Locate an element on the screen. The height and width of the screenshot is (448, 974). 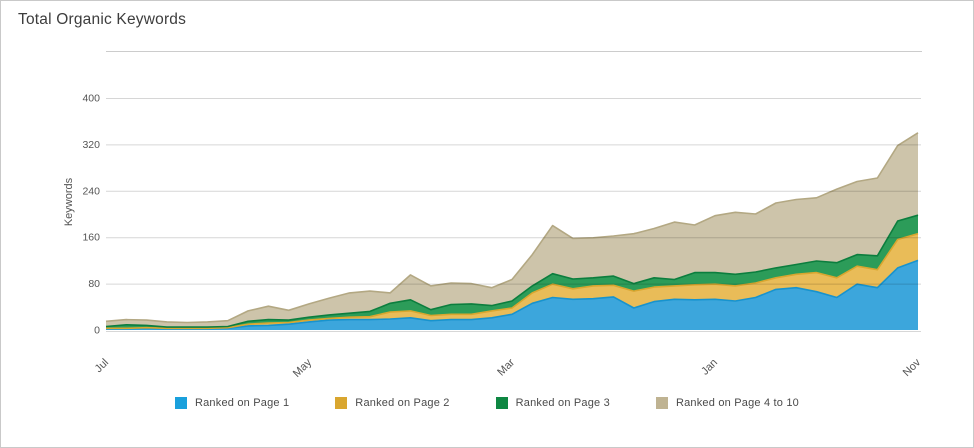
legend-item-ranked-on-page-3: Ranked on Page 3 is located at coordinates (552, 403).